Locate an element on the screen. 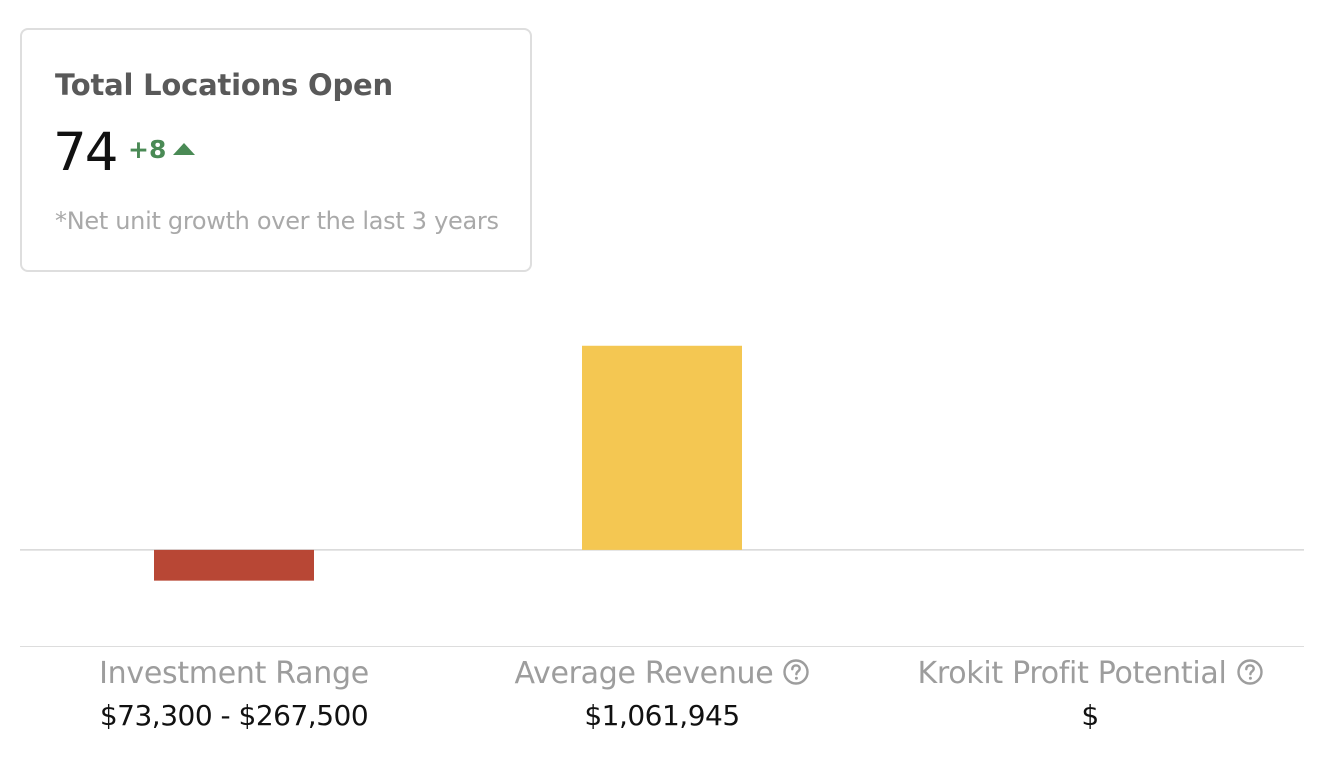  category-label: Krokit Profit Potential is located at coordinates (1090, 674).